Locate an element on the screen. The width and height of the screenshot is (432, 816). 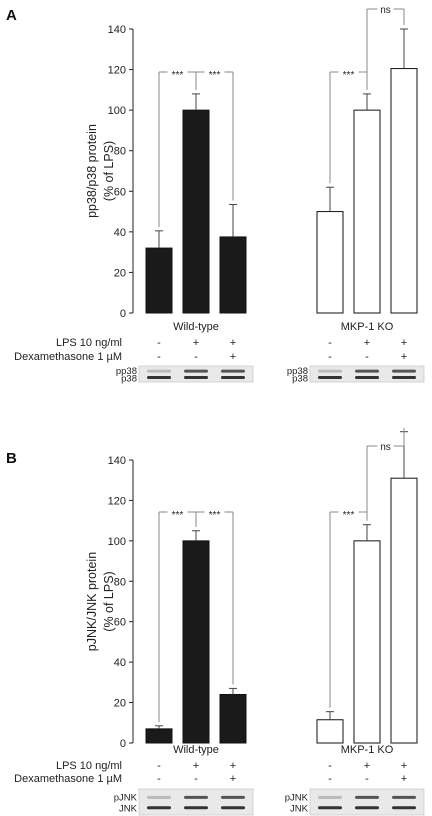
y-axis-title: pp38/p38 protein is located at coordinates (92, 171).